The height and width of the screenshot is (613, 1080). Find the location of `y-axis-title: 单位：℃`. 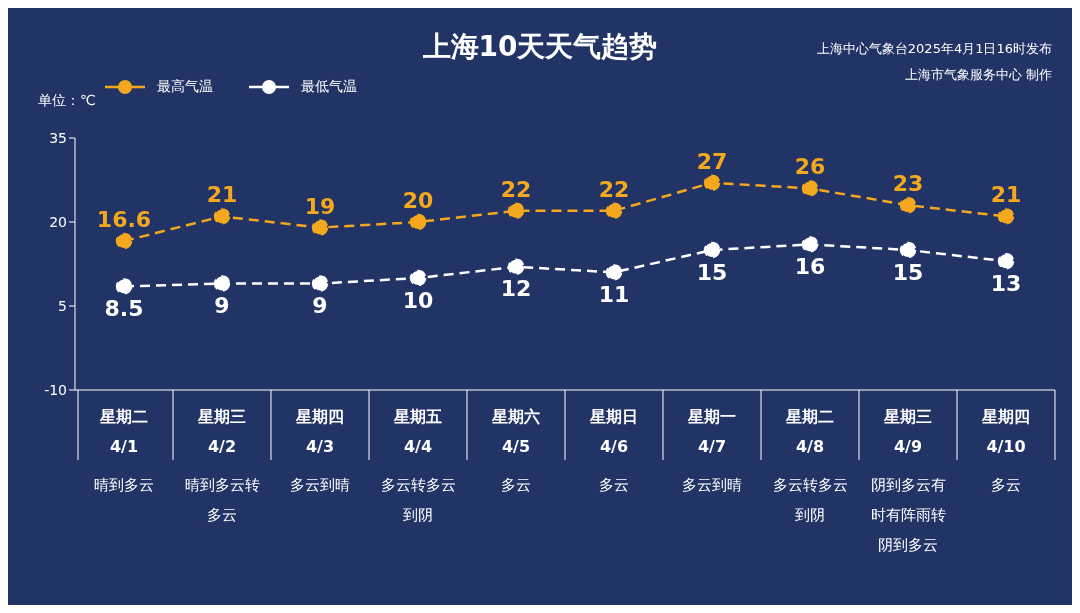

y-axis-title: 单位：℃ is located at coordinates (67, 101).